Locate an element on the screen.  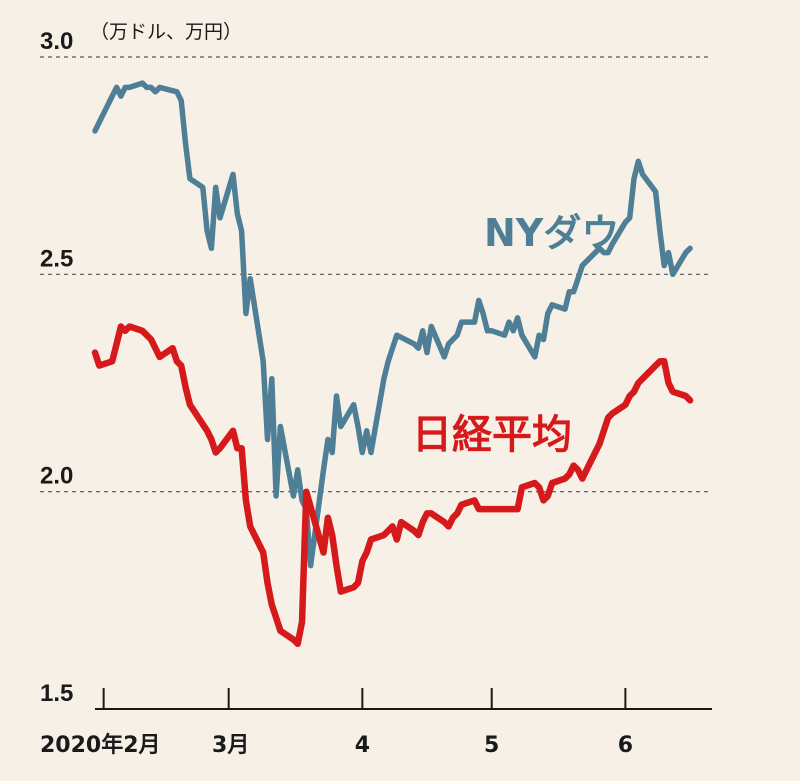
y-tick-label: 2.0 is located at coordinates (56, 476).